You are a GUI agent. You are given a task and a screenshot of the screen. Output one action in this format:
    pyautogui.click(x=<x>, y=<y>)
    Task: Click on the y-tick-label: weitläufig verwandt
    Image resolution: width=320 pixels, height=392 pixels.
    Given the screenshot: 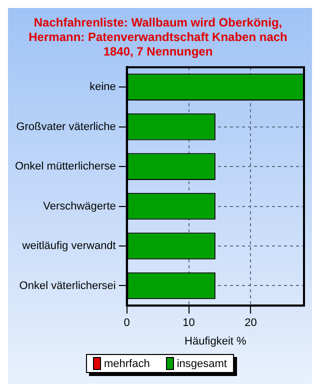 What is the action you would take?
    pyautogui.click(x=68, y=246)
    